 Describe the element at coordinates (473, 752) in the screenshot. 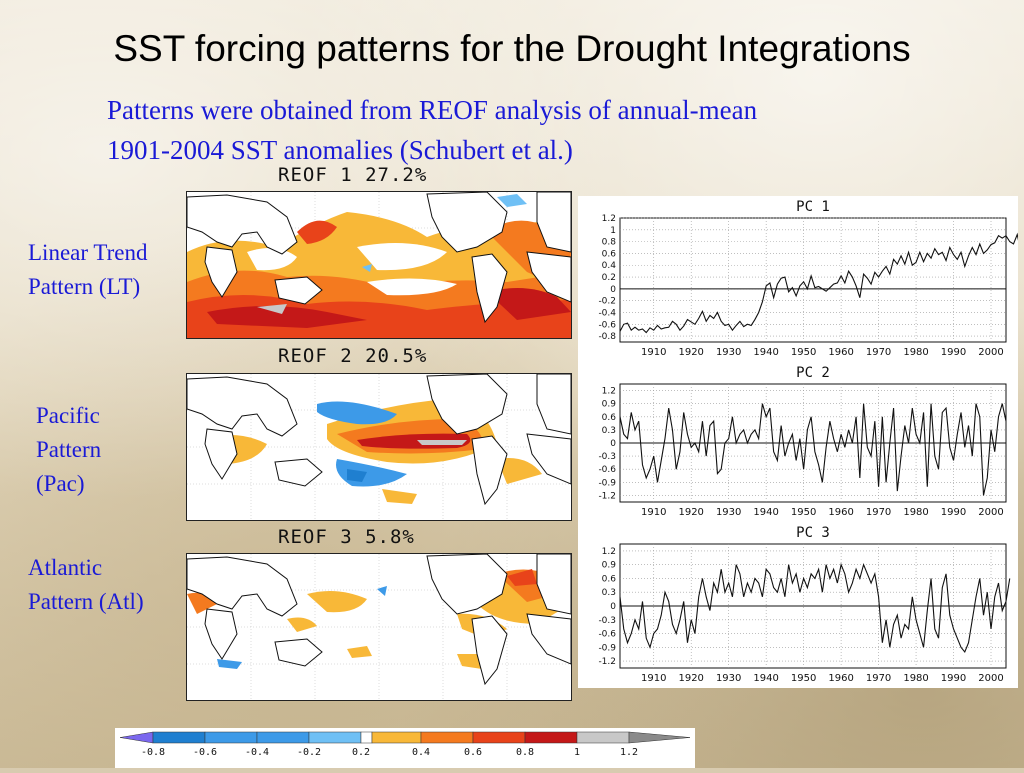

I see `colorbar-label: 0.6` at that location.